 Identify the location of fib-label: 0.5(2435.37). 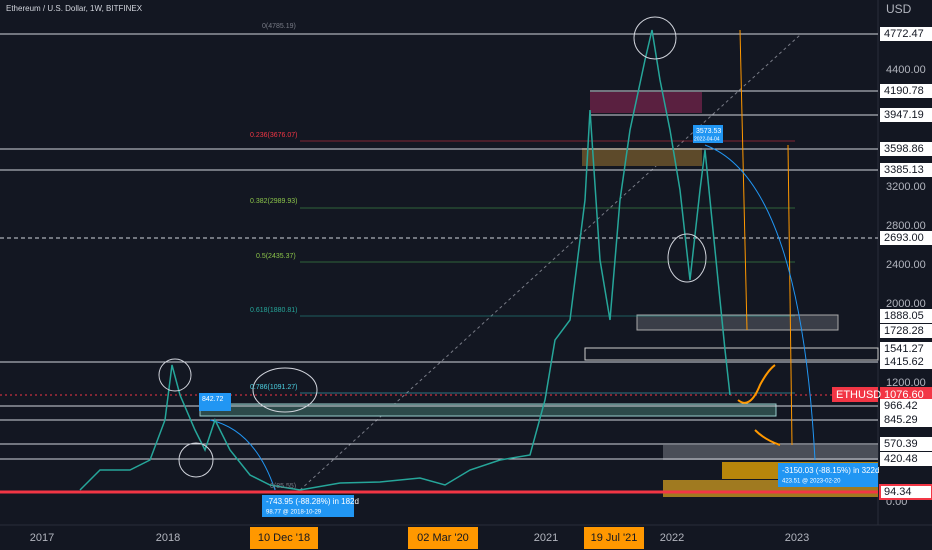
(276, 256).